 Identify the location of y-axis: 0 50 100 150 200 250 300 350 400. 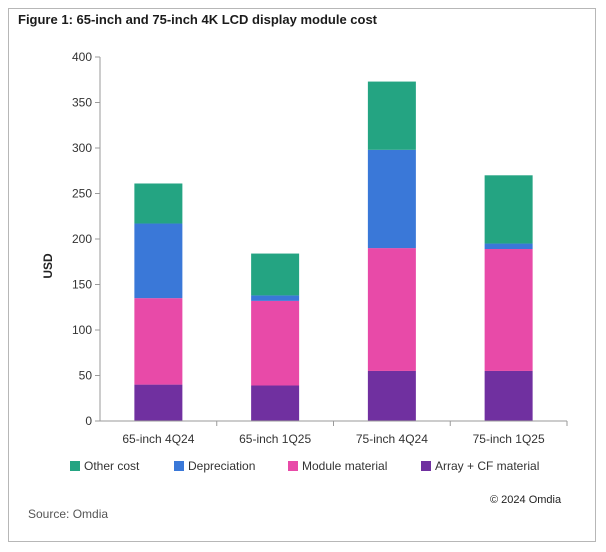
(86, 239).